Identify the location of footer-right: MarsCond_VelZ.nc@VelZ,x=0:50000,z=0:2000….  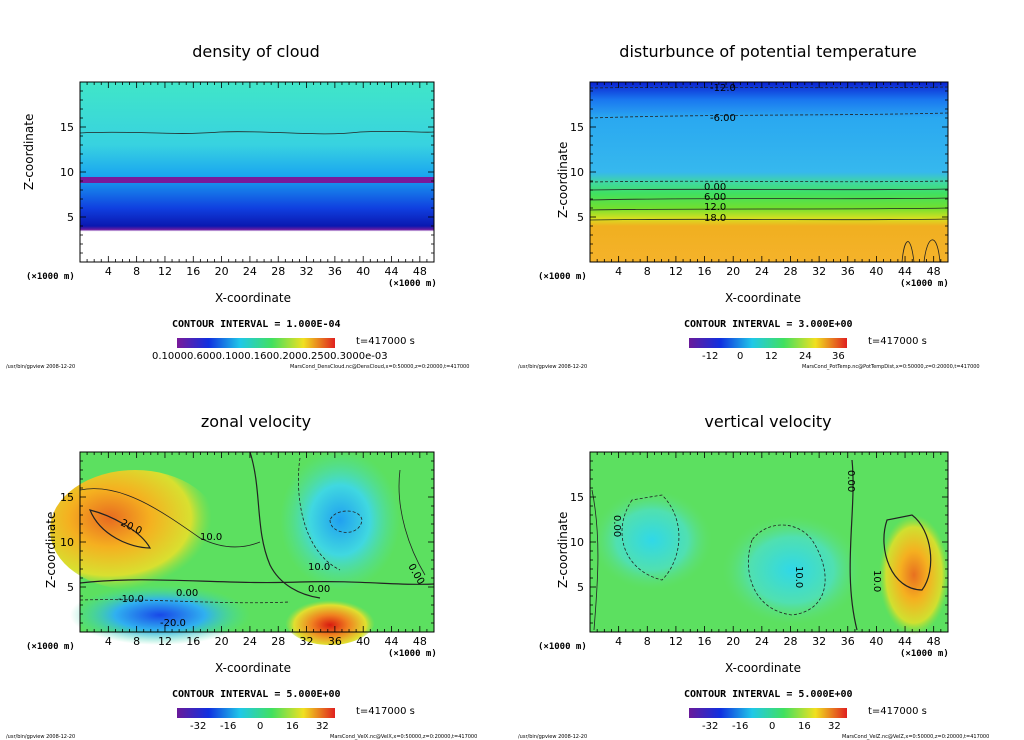
(916, 737).